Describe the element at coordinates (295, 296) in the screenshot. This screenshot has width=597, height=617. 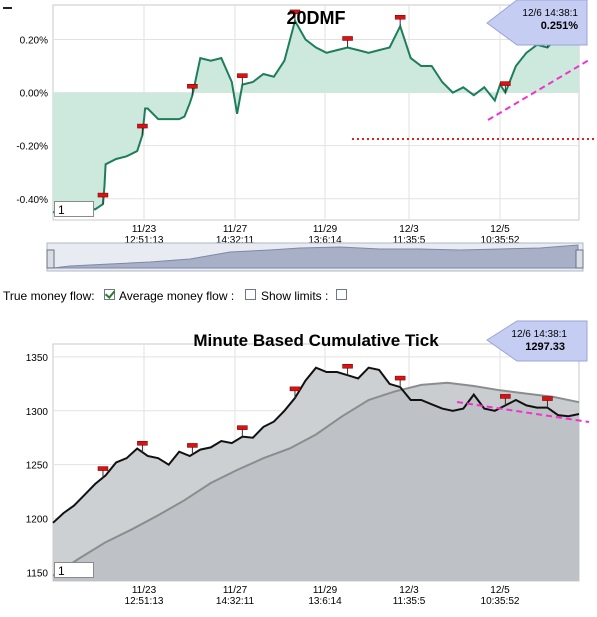
I see `show-limits-label: Show limits :` at that location.